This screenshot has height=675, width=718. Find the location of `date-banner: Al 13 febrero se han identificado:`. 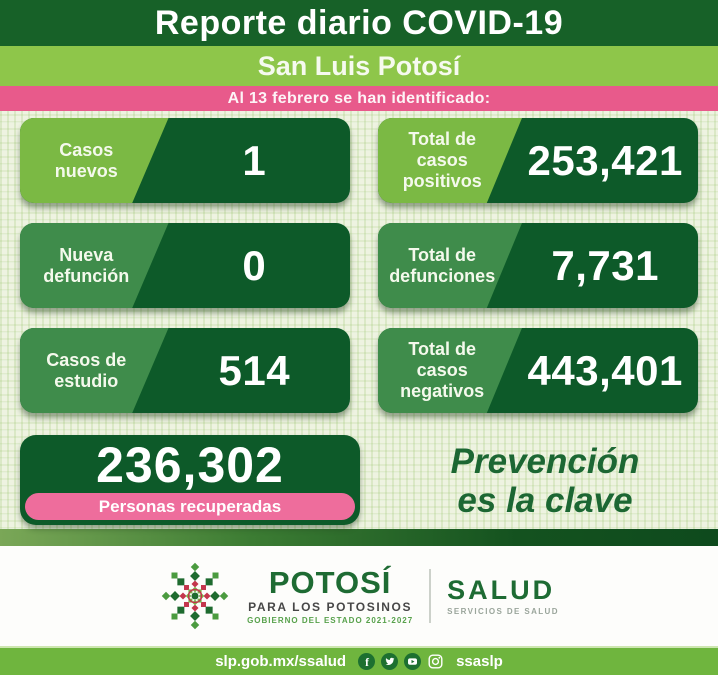

date-banner: Al 13 febrero se han identificado: is located at coordinates (359, 98).